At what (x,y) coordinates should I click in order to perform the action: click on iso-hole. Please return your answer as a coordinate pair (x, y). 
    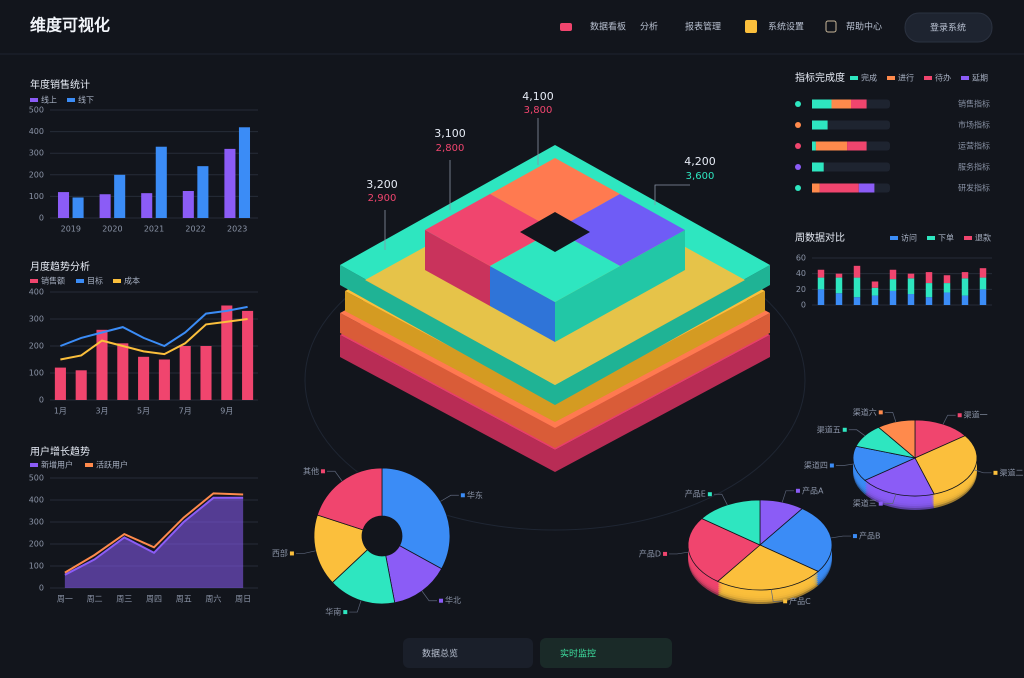
    Looking at the image, I should click on (555, 232).